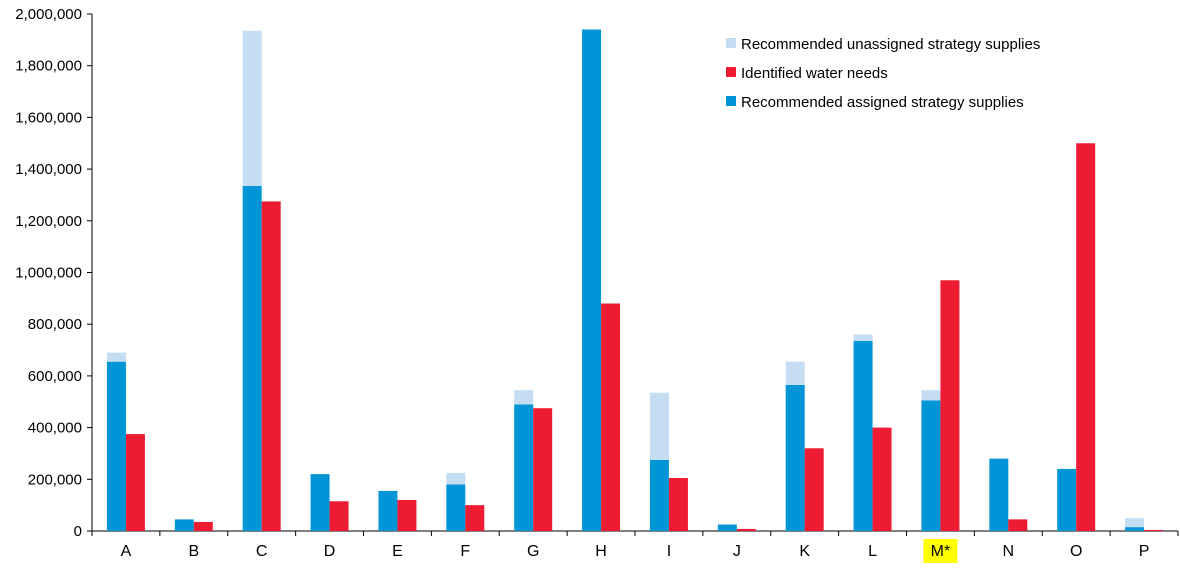 The width and height of the screenshot is (1180, 570). What do you see at coordinates (592, 280) in the screenshot?
I see `bar-assigned-H` at bounding box center [592, 280].